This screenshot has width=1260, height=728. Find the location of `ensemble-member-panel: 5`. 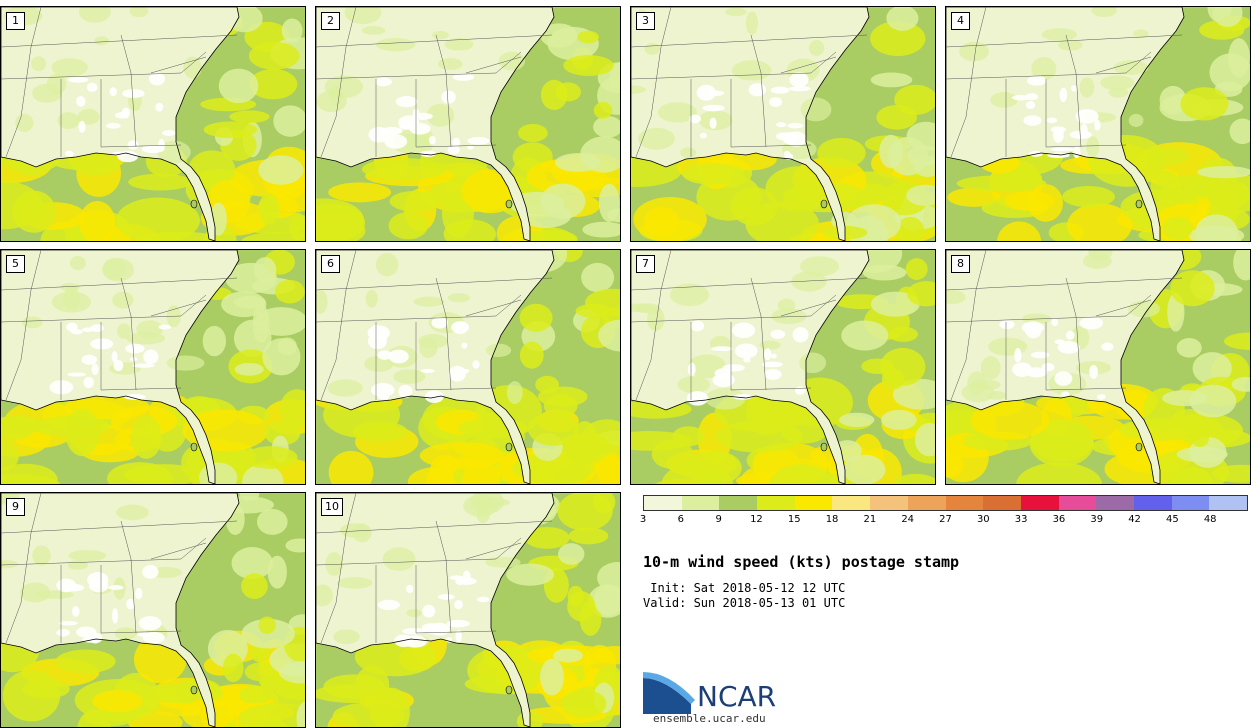

ensemble-member-panel: 5 is located at coordinates (153, 367).